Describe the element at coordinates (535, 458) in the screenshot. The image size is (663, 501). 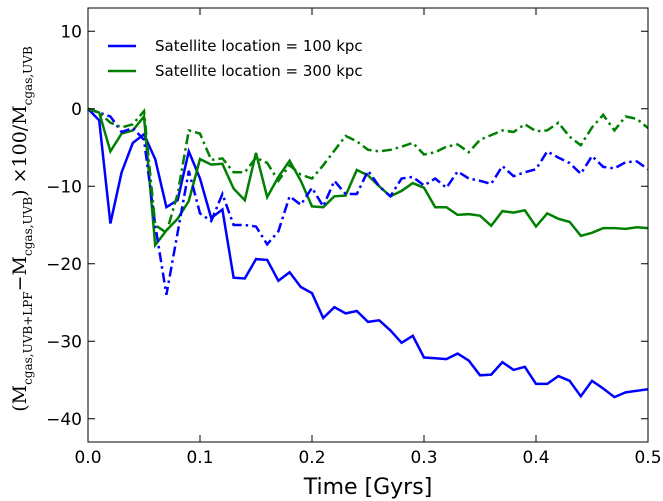
I see `x-tick-label: 0.4` at that location.